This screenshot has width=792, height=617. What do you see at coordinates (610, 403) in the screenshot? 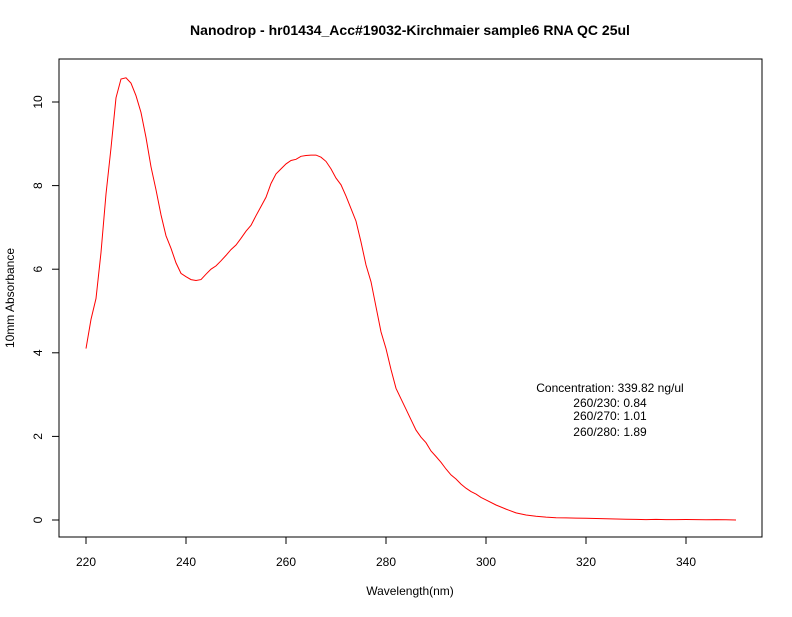
I see `annotation-260-230: 260/230: 0.84` at bounding box center [610, 403].